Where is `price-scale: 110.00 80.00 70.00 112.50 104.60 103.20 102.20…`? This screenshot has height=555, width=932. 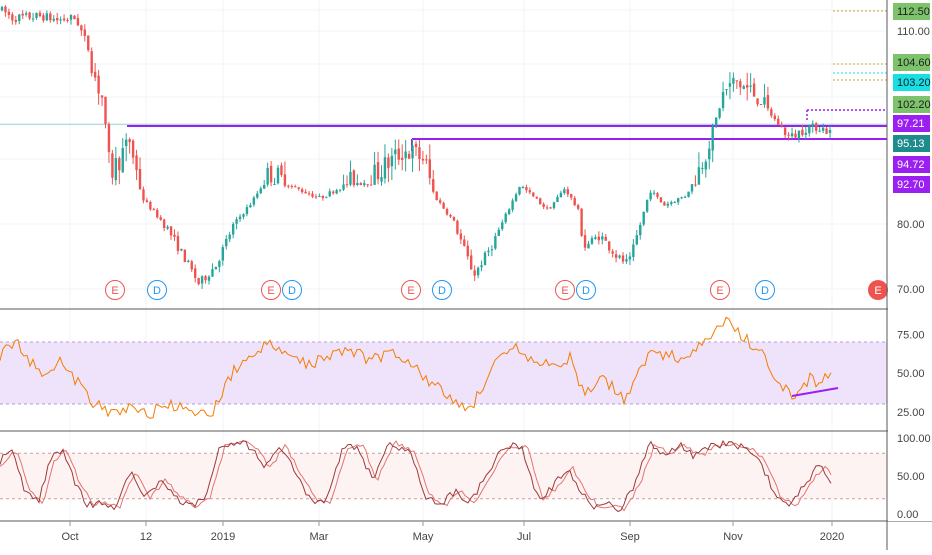 price-scale: 110.00 80.00 70.00 112.50 104.60 103.20 102.20… is located at coordinates (910, 260).